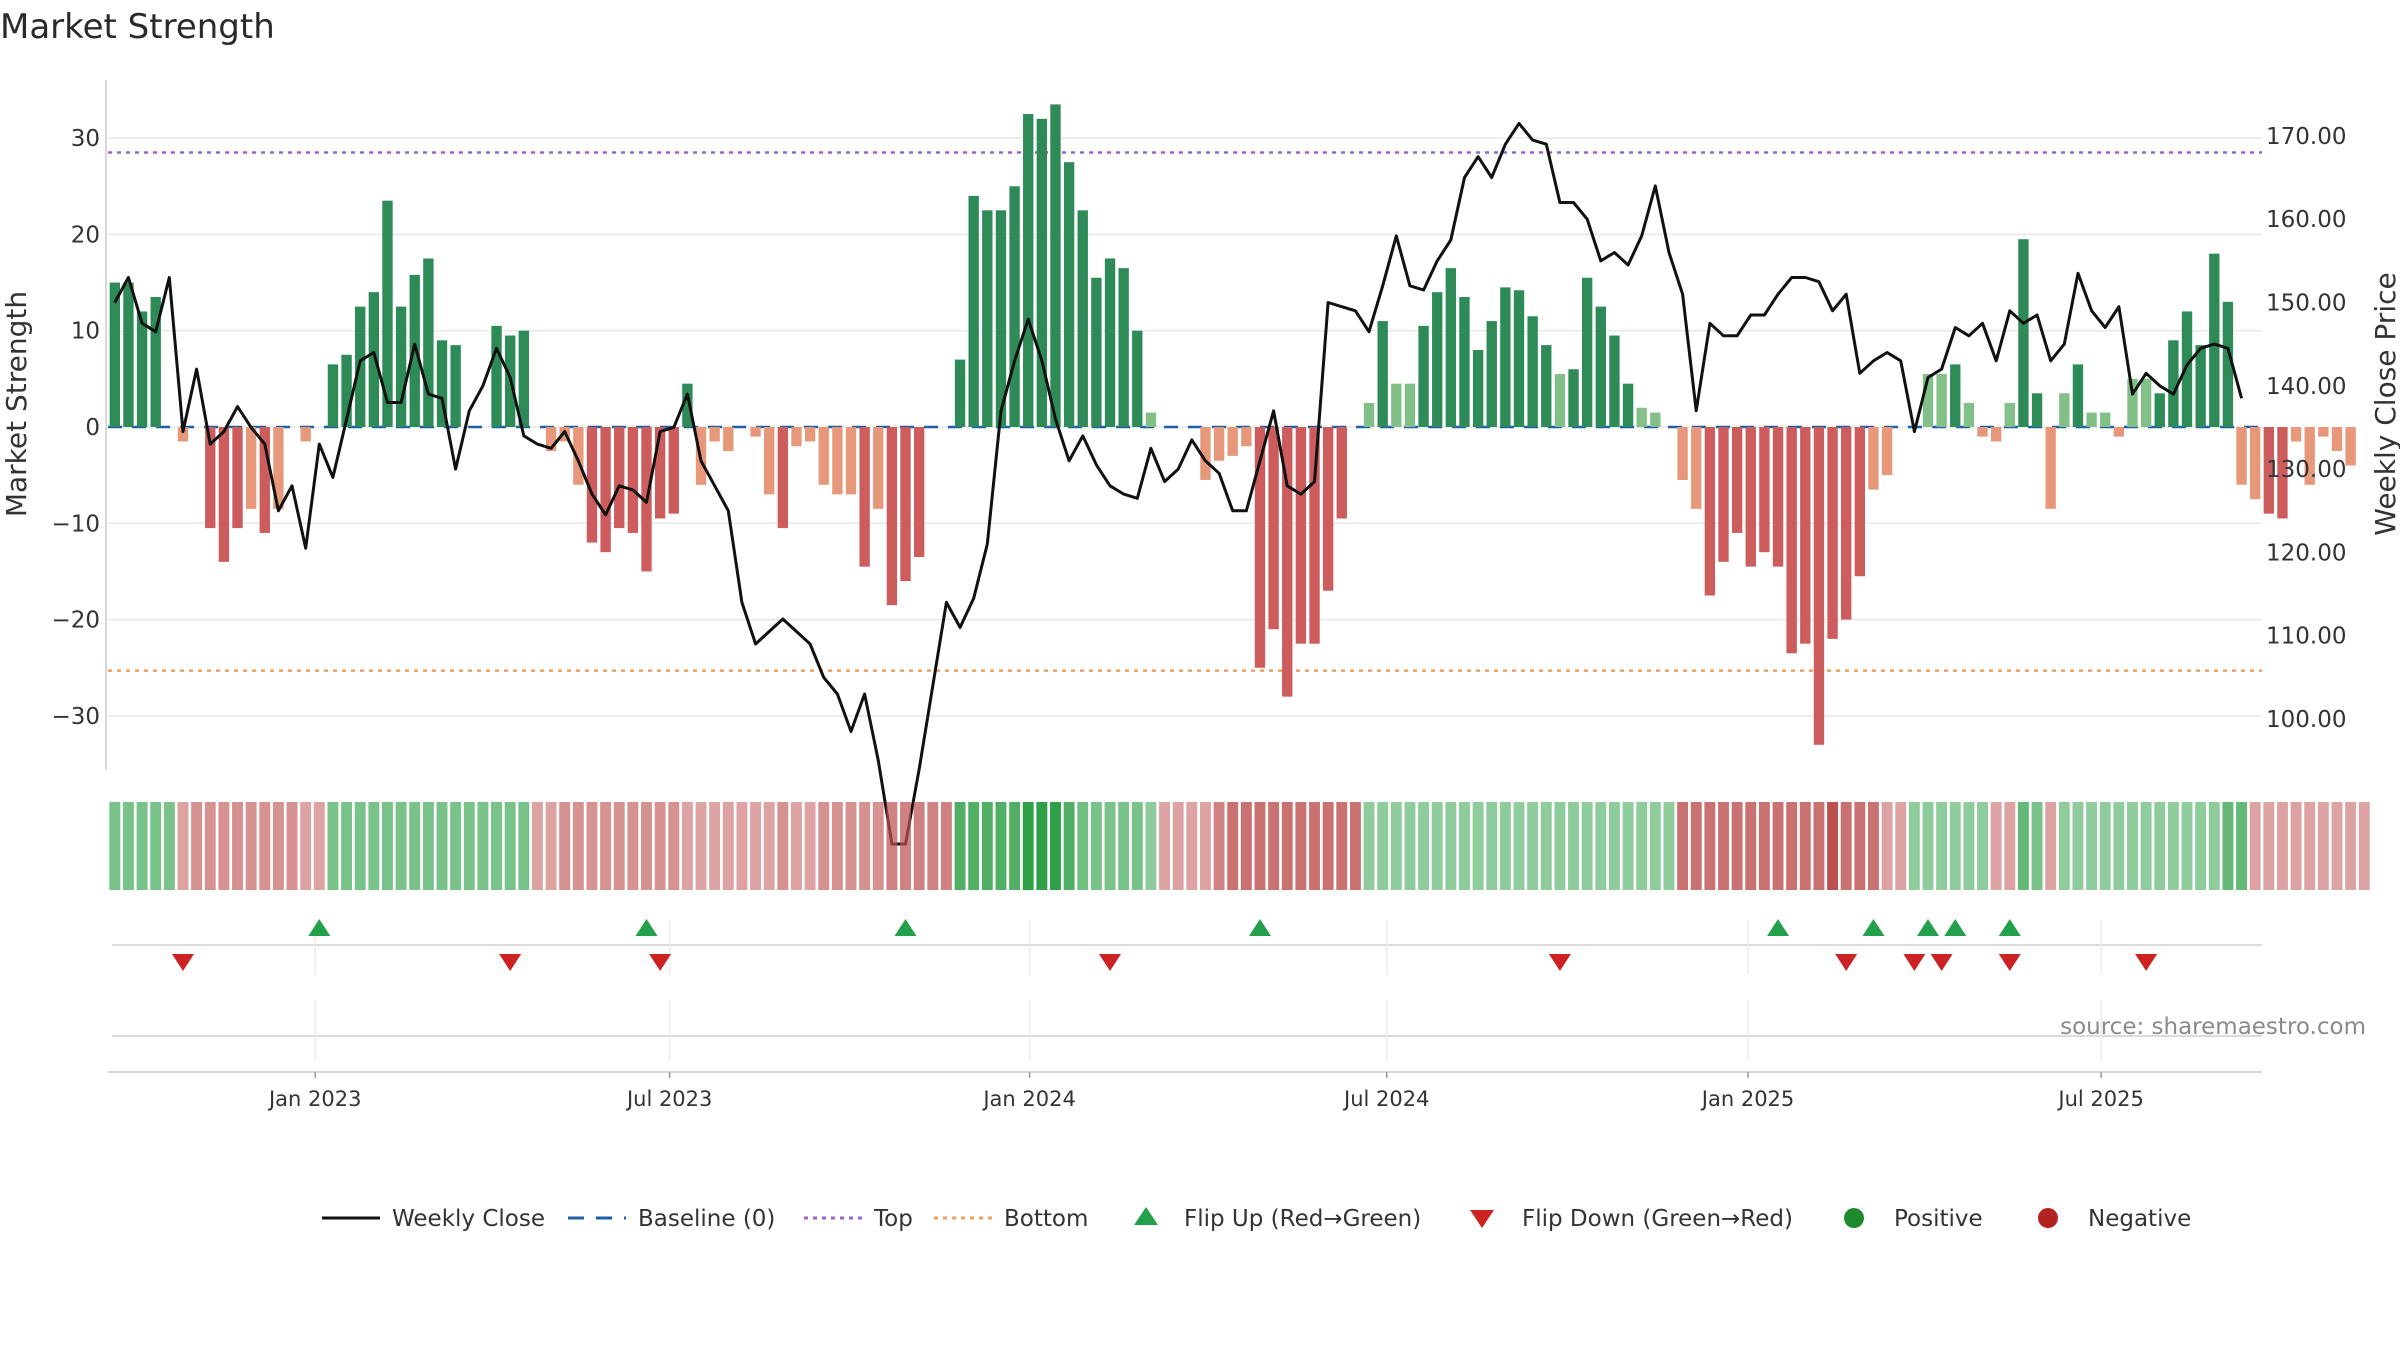  What do you see at coordinates (2384, 403) in the screenshot?
I see `right-axis-label: Weekly Close Price` at bounding box center [2384, 403].